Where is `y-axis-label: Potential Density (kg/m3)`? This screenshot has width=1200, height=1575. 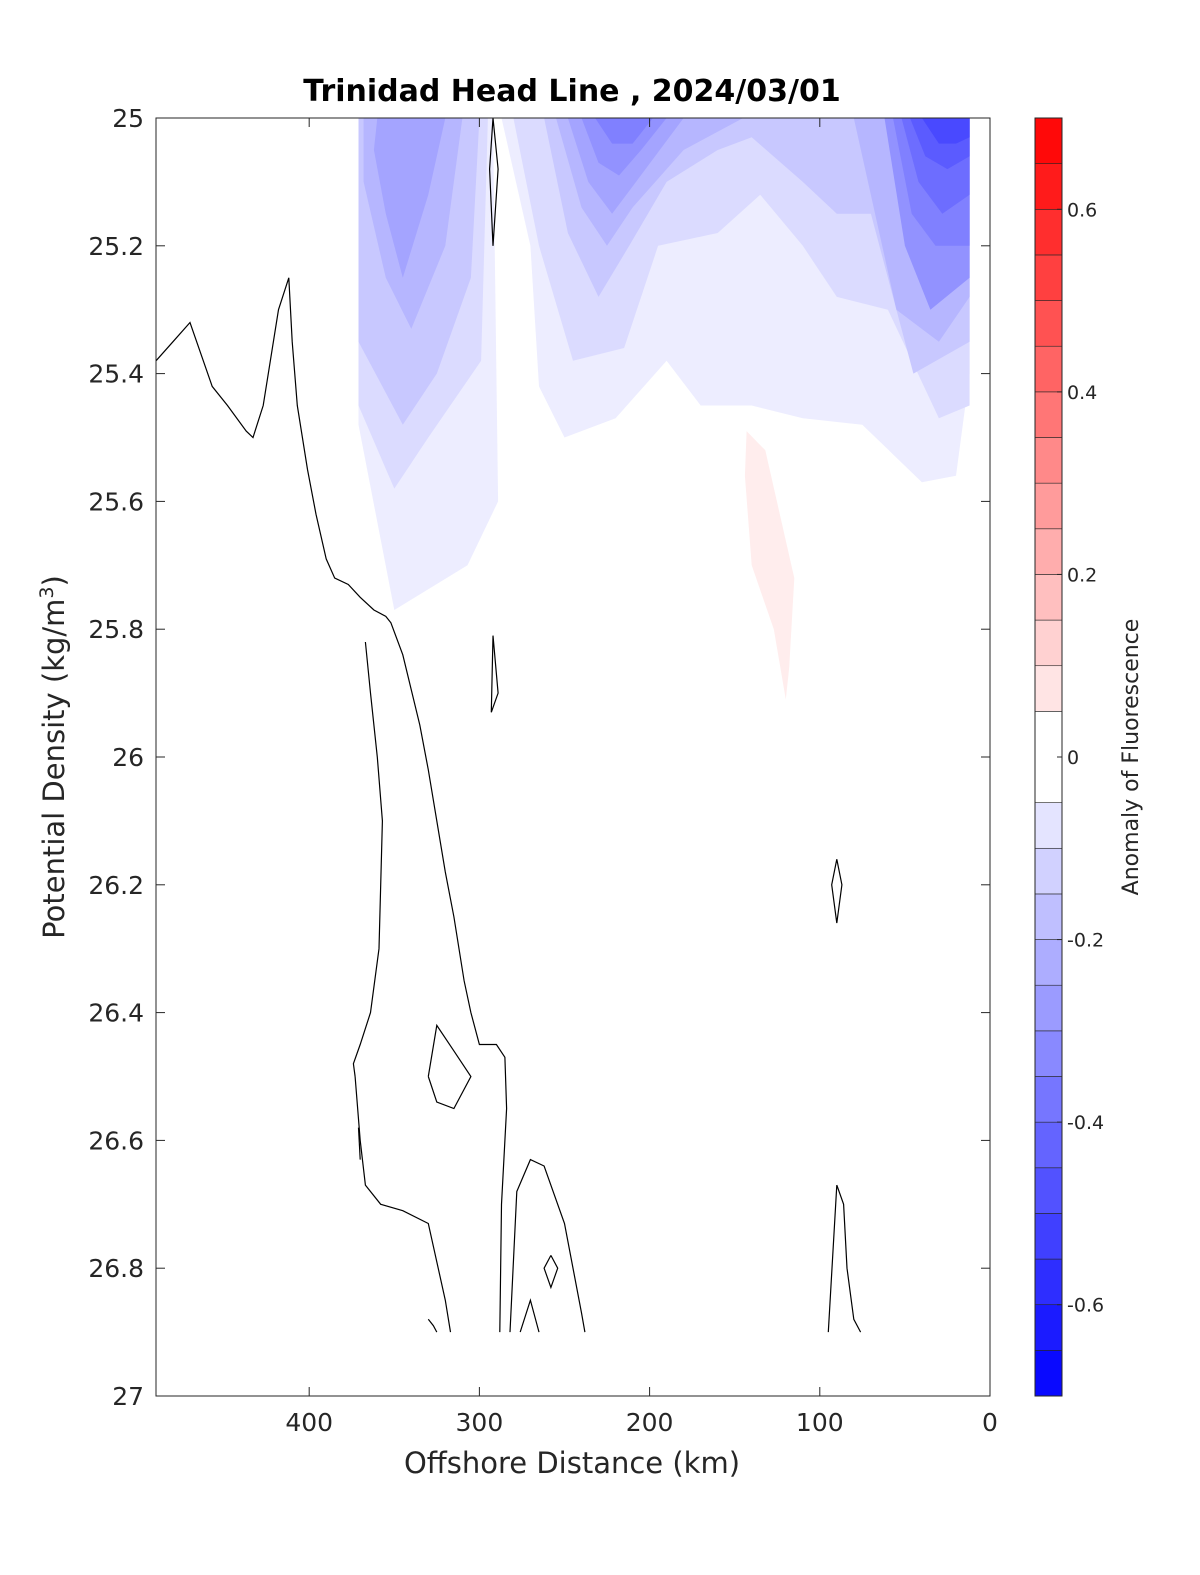
y-axis-label: Potential Density (kg/m3) is located at coordinates (53, 757).